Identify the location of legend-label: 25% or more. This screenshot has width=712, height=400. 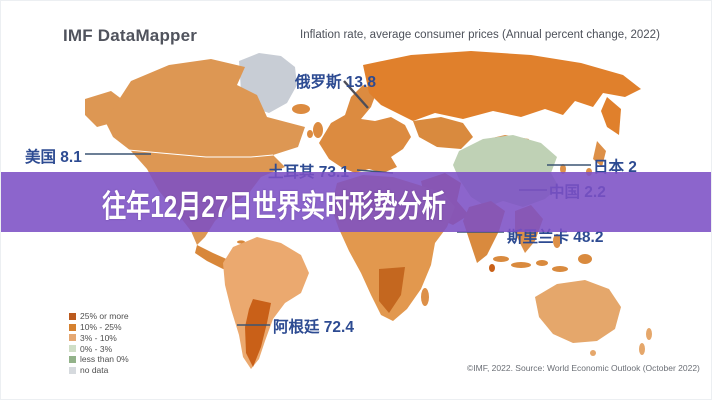
(104, 316).